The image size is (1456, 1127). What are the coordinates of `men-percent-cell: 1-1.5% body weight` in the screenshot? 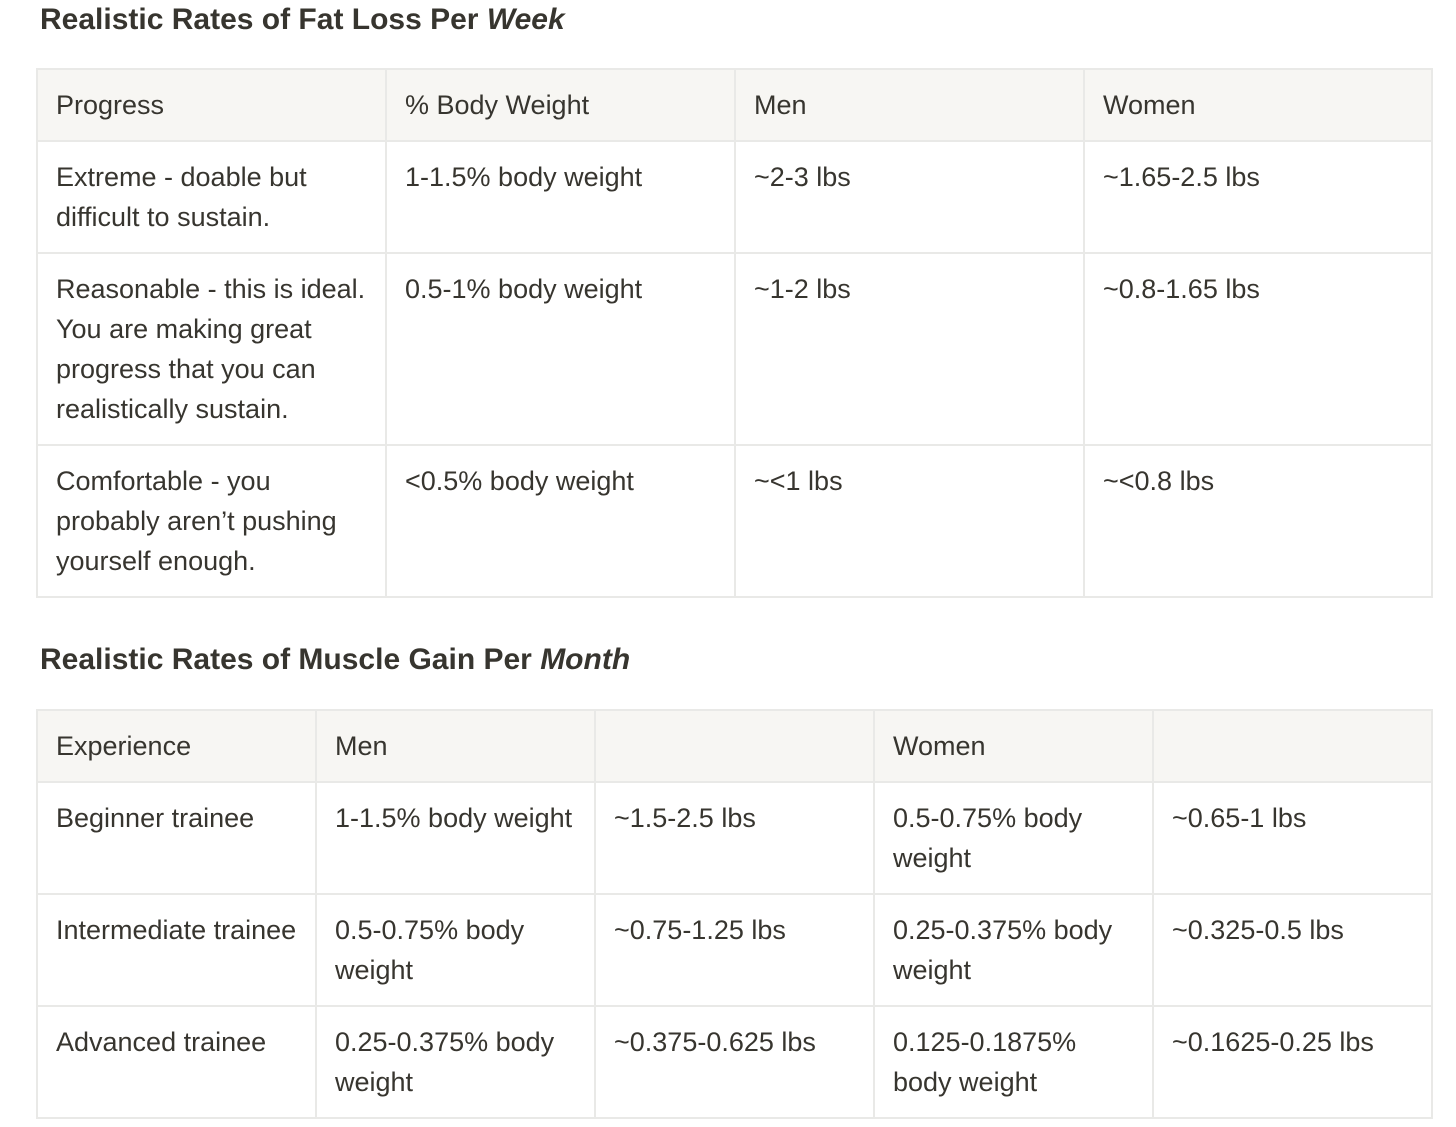 It's located at (455, 838).